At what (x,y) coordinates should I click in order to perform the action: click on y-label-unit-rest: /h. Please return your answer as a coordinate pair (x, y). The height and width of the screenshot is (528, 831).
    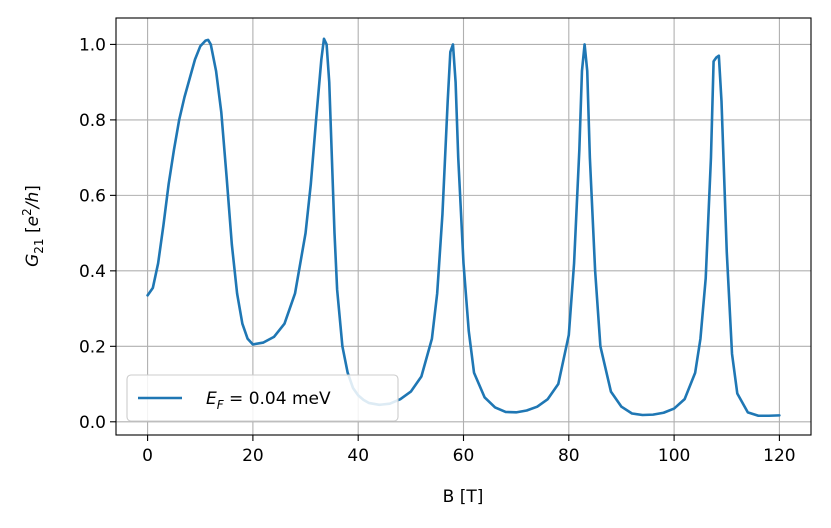
    Looking at the image, I should click on (33, 201).